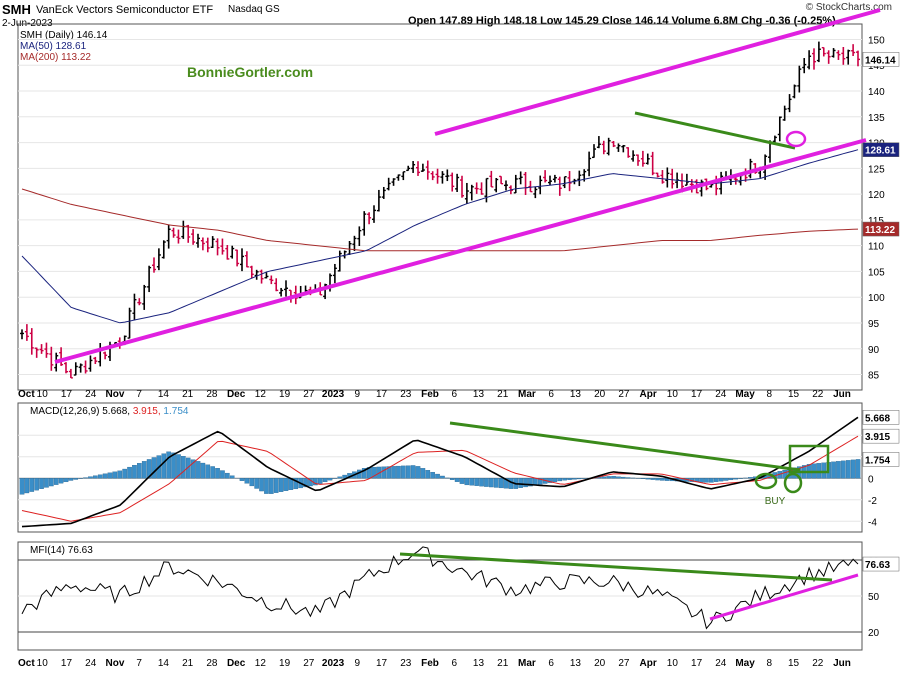 Image resolution: width=900 pixels, height=673 pixels. What do you see at coordinates (848, 7) in the screenshot?
I see `watermark: © StockCharts.com` at bounding box center [848, 7].